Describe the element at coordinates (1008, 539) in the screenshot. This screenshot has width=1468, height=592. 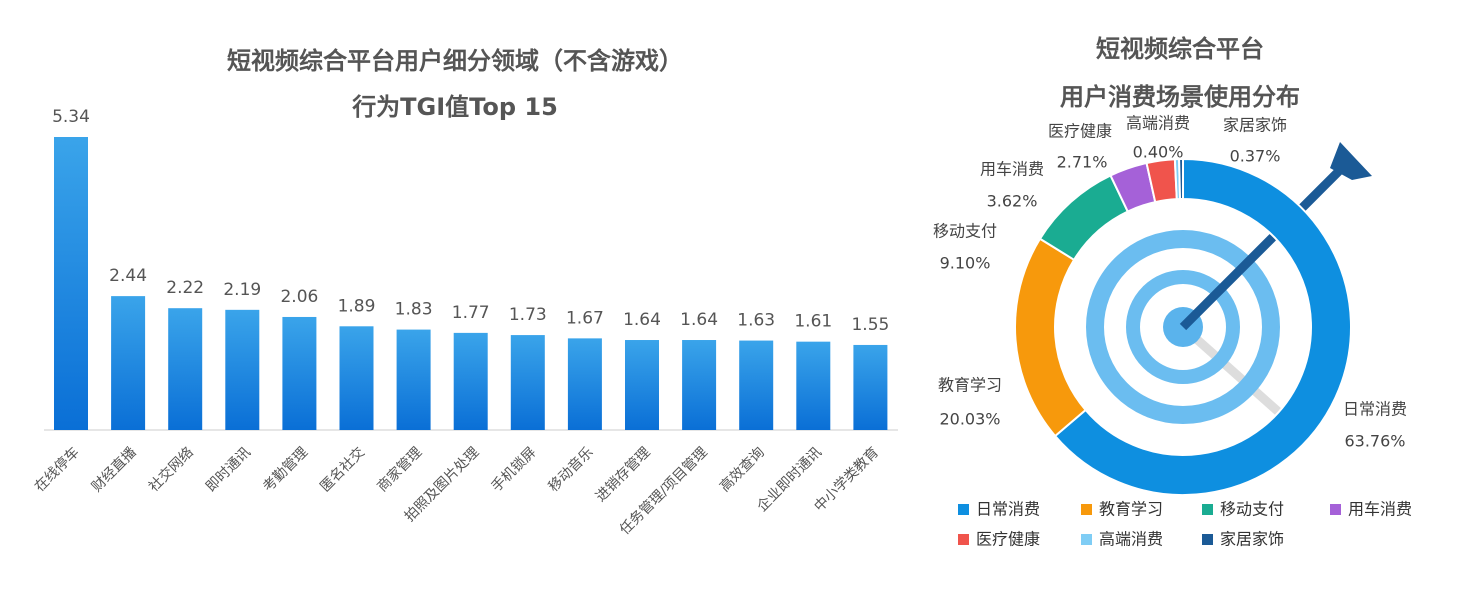
I see `legend-label: 医疗健康` at that location.